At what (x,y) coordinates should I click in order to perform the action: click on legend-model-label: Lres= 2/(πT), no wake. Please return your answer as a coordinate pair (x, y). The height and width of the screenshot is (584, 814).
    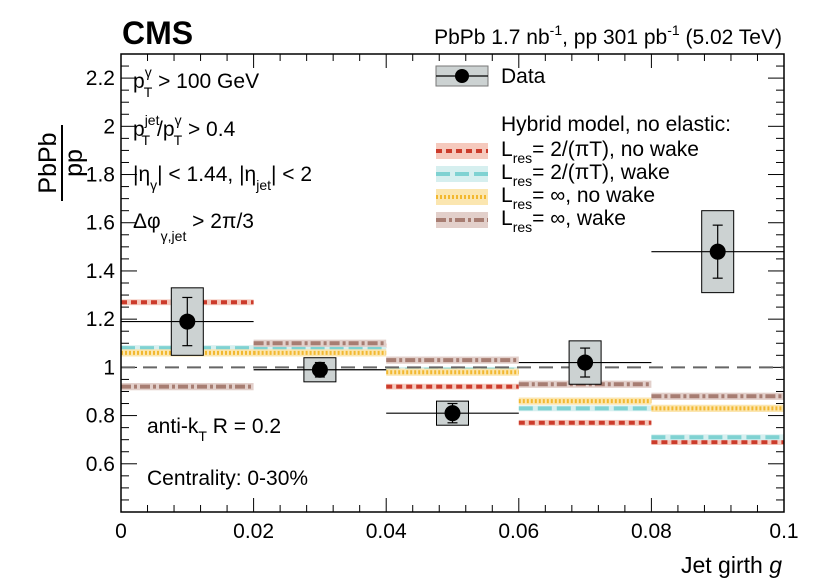
    Looking at the image, I should click on (600, 152).